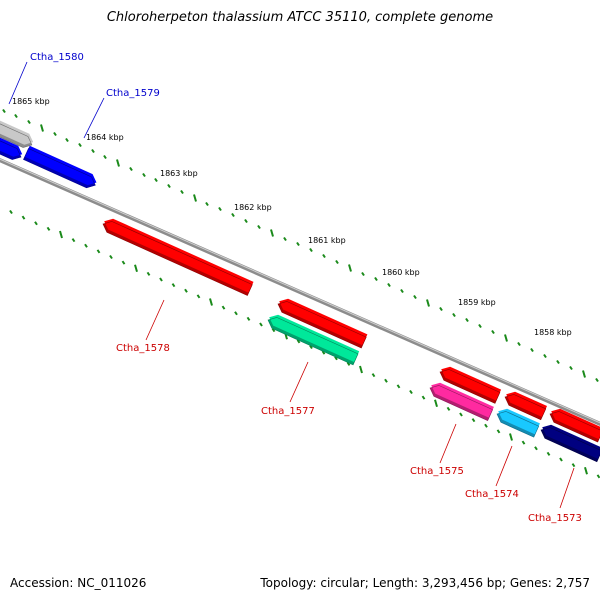 The height and width of the screenshot is (600, 600). What do you see at coordinates (327, 240) in the screenshot?
I see `scale-label: 1861 kbp` at bounding box center [327, 240].